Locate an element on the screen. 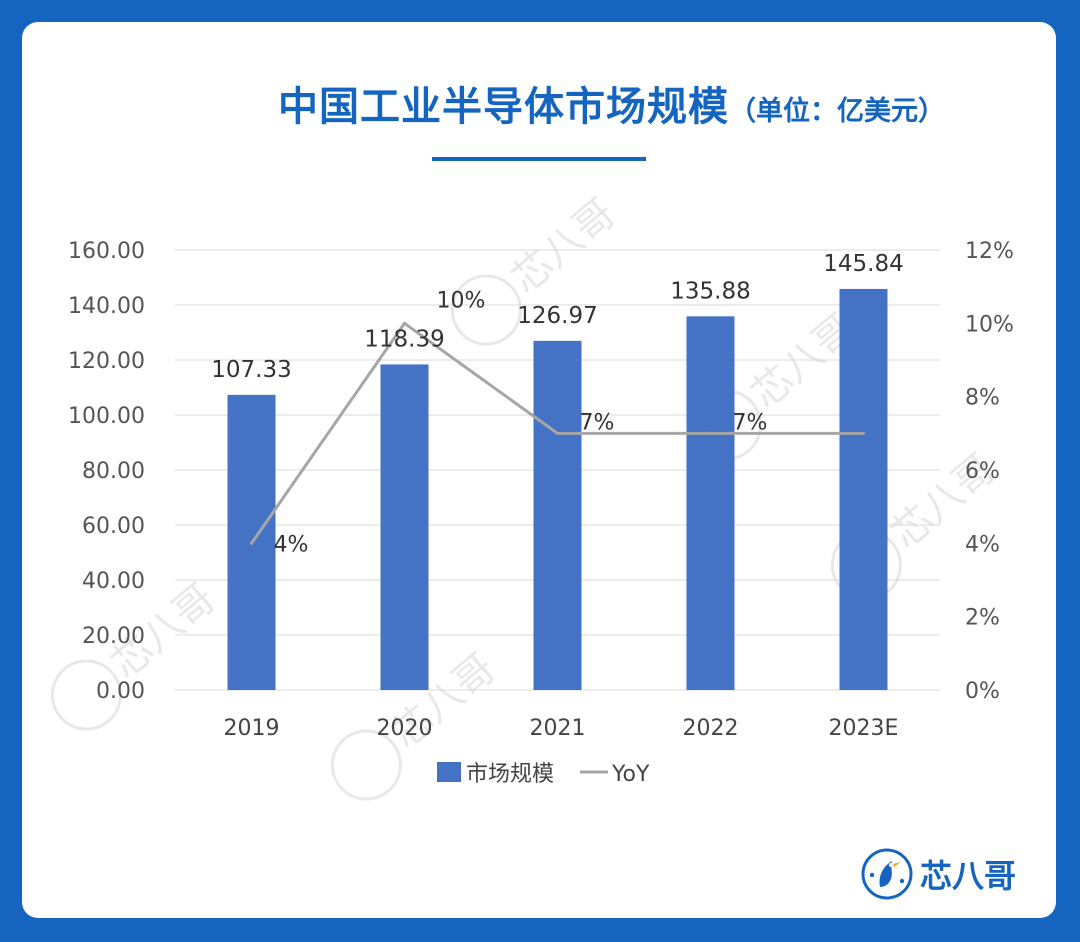  yoy-value-label: 4% is located at coordinates (291, 544).